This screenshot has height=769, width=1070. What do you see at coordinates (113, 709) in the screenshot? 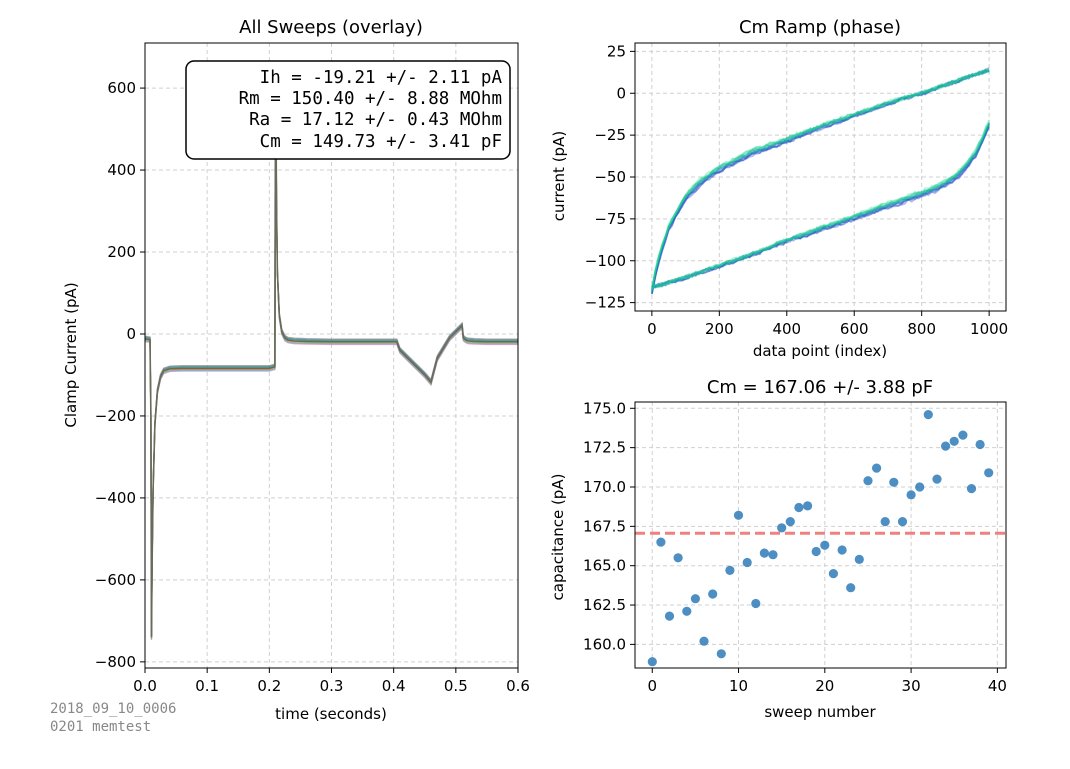
I see `footer-file-id: 2018_09_10_0006` at bounding box center [113, 709].